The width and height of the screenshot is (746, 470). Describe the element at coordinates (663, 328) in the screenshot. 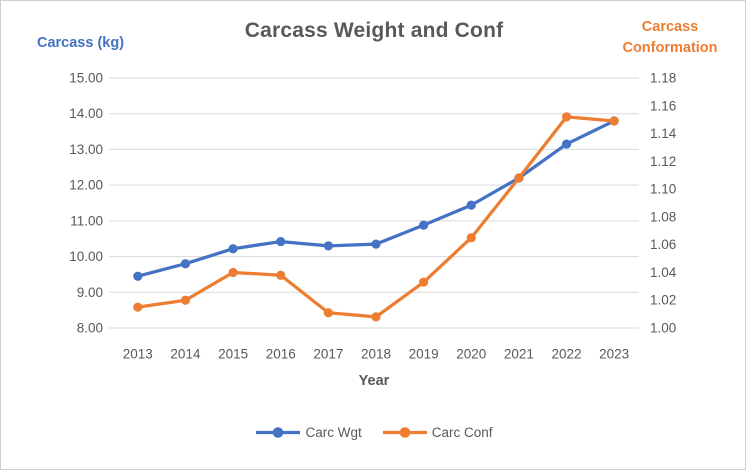

I see `right-axis-tick-label: 1.00` at that location.